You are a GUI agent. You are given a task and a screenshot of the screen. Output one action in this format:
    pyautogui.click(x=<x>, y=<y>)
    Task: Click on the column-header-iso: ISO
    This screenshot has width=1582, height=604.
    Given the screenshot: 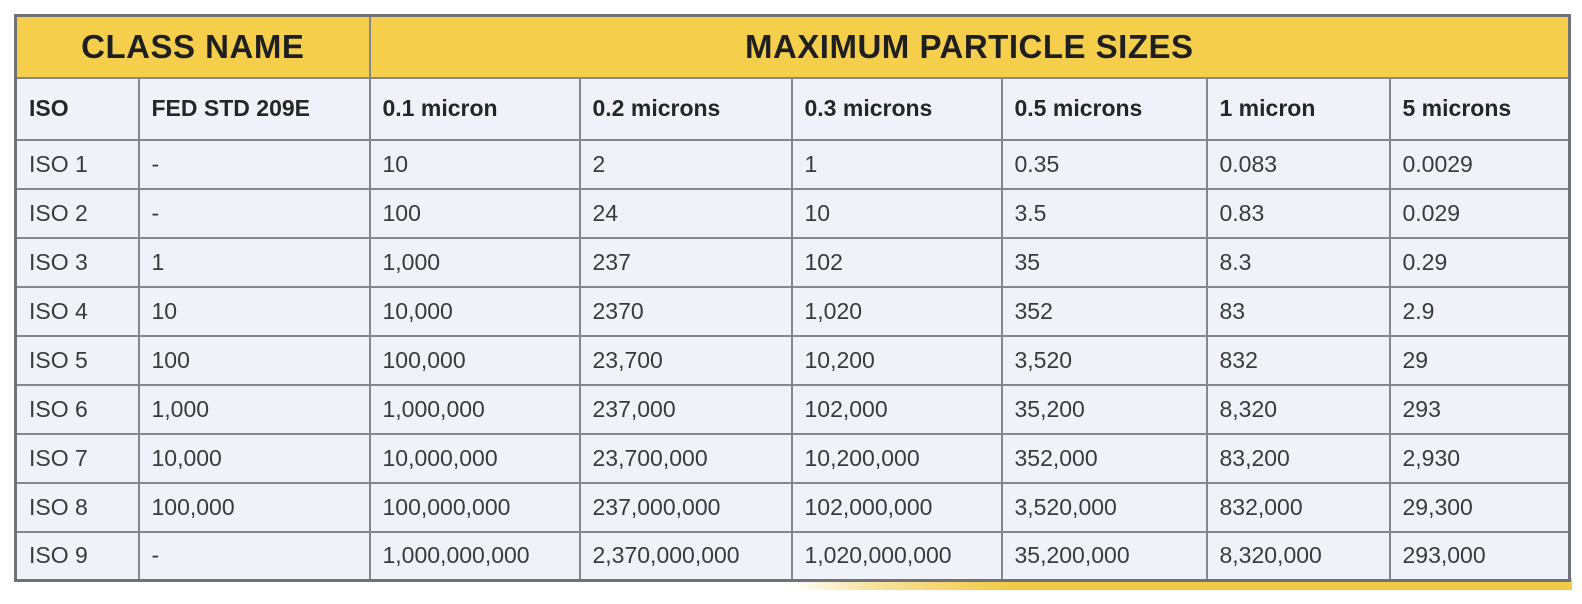 What is the action you would take?
    pyautogui.click(x=77, y=108)
    